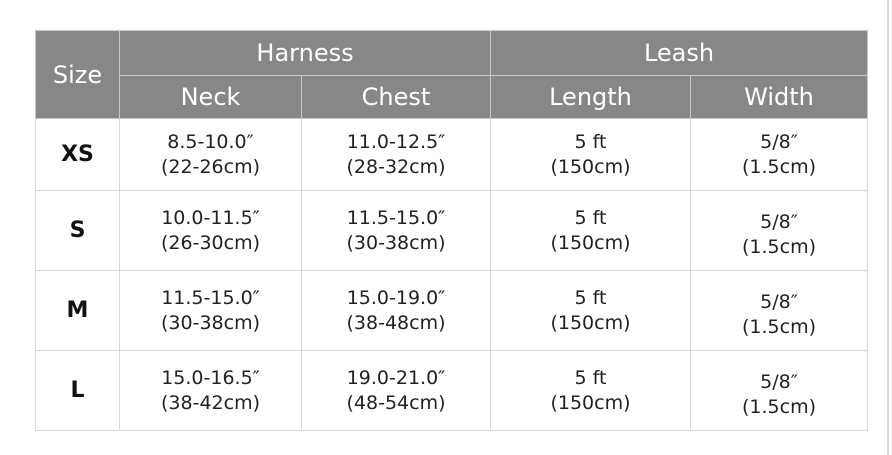 The width and height of the screenshot is (892, 455). Describe the element at coordinates (210, 166) in the screenshot. I see `neck-metric: (22-26cm)` at that location.